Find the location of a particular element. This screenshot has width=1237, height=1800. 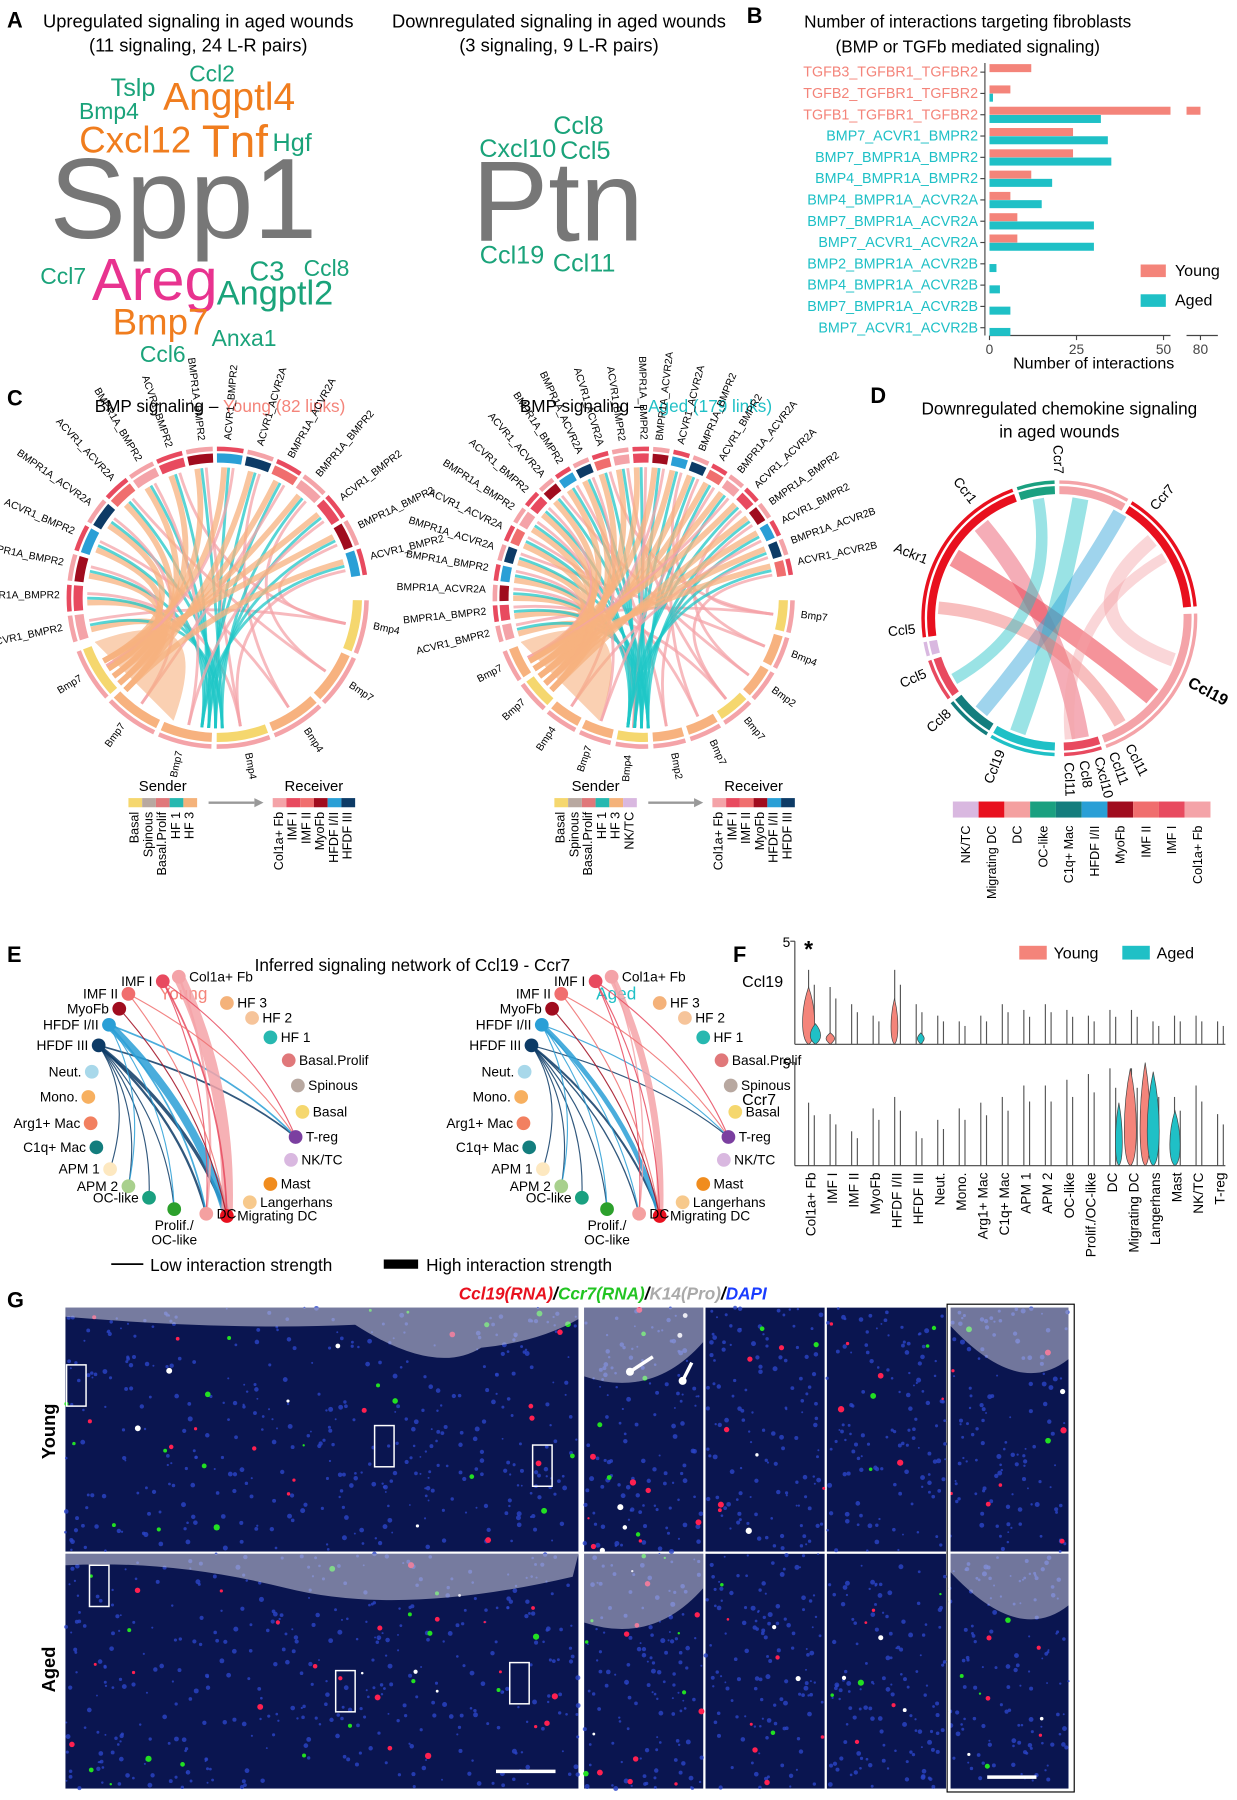

x-tick-label: Langerhans is located at coordinates (1155, 1208).